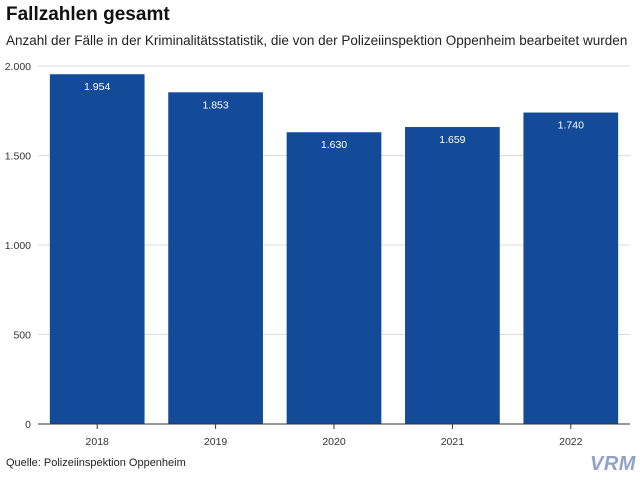 This screenshot has height=480, width=640. What do you see at coordinates (334, 442) in the screenshot?
I see `x-tick-label: 2020` at bounding box center [334, 442].